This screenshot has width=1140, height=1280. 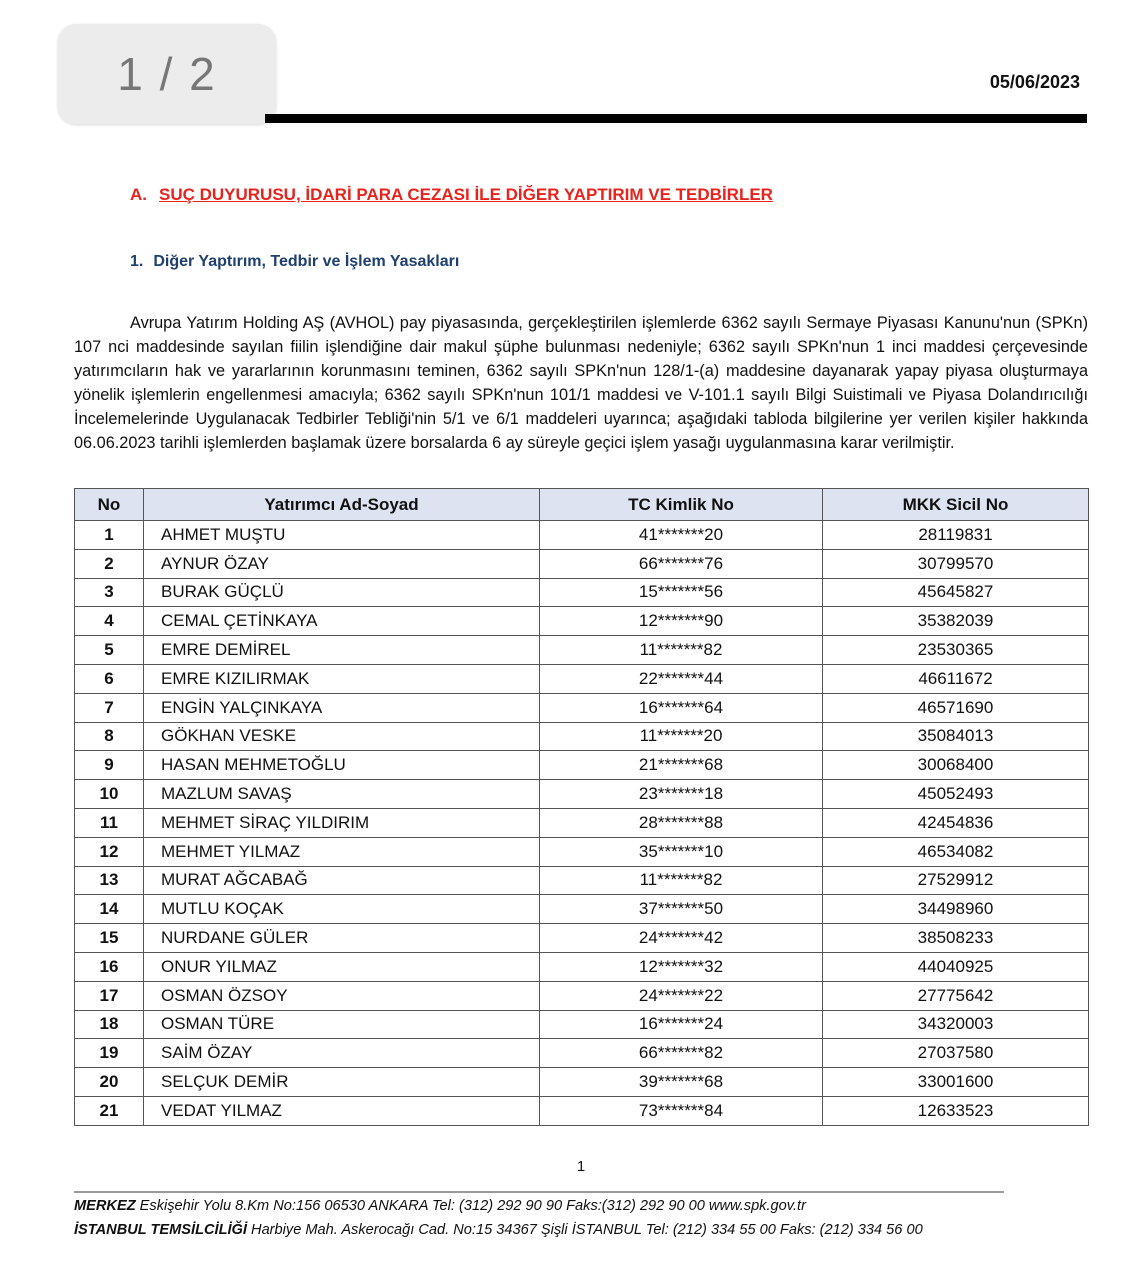 What do you see at coordinates (955, 938) in the screenshot?
I see `mkk-registry-no: 38508233` at bounding box center [955, 938].